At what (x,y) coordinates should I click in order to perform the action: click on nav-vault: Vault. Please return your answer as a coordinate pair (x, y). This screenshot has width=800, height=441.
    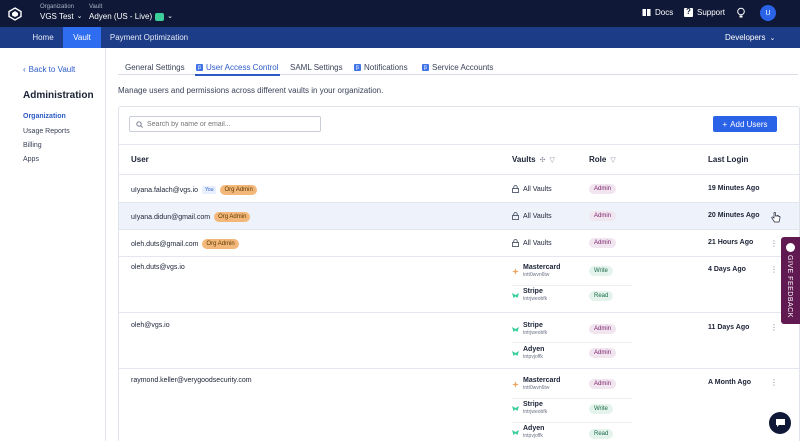
    Looking at the image, I should click on (82, 37).